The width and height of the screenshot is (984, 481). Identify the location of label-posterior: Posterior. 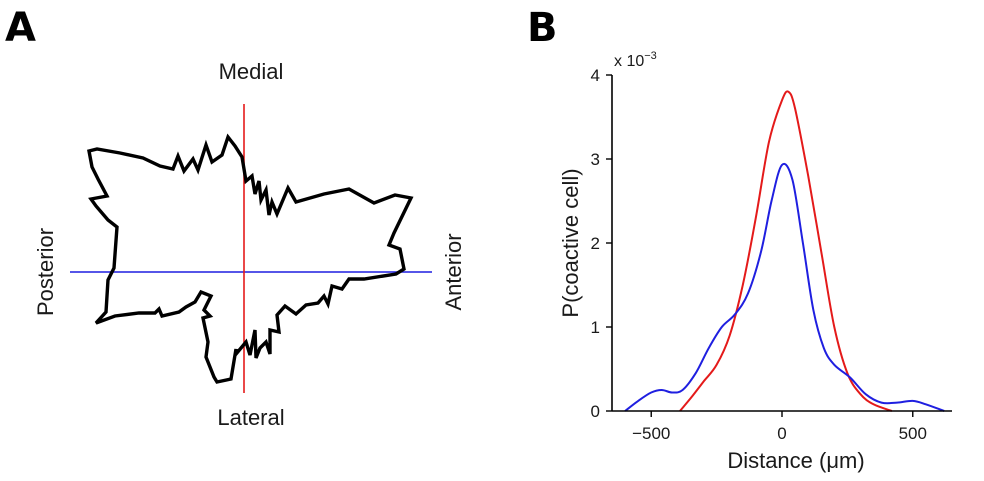
(45, 272).